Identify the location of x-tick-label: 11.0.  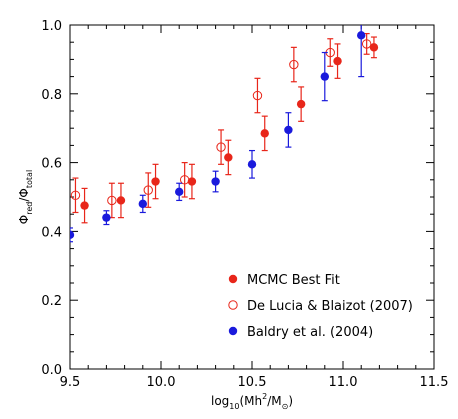
(343, 382).